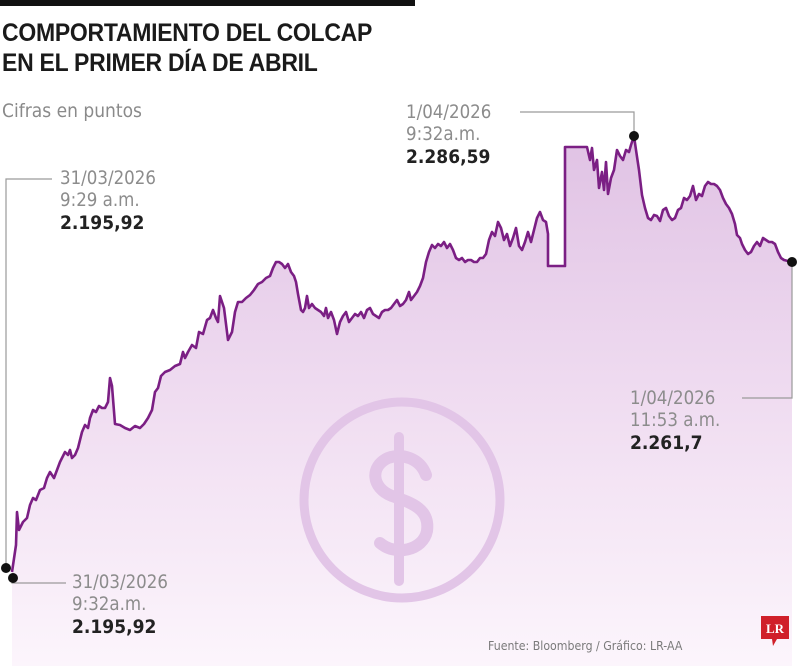 Image resolution: width=800 pixels, height=666 pixels. What do you see at coordinates (207, 3) in the screenshot?
I see `top-rule` at bounding box center [207, 3].